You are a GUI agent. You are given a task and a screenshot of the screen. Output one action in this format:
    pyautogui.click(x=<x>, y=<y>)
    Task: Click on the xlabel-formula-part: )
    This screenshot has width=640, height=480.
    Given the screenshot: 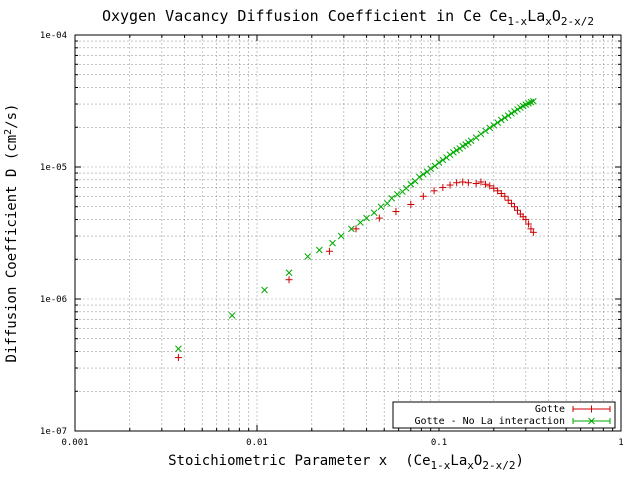 What is the action you would take?
    pyautogui.click(x=519, y=461)
    